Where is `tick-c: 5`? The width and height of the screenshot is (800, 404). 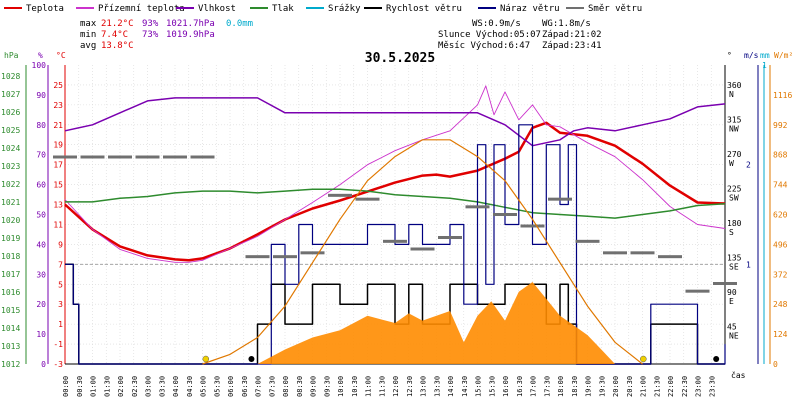 tick-c: 5 is located at coordinates (60, 284).